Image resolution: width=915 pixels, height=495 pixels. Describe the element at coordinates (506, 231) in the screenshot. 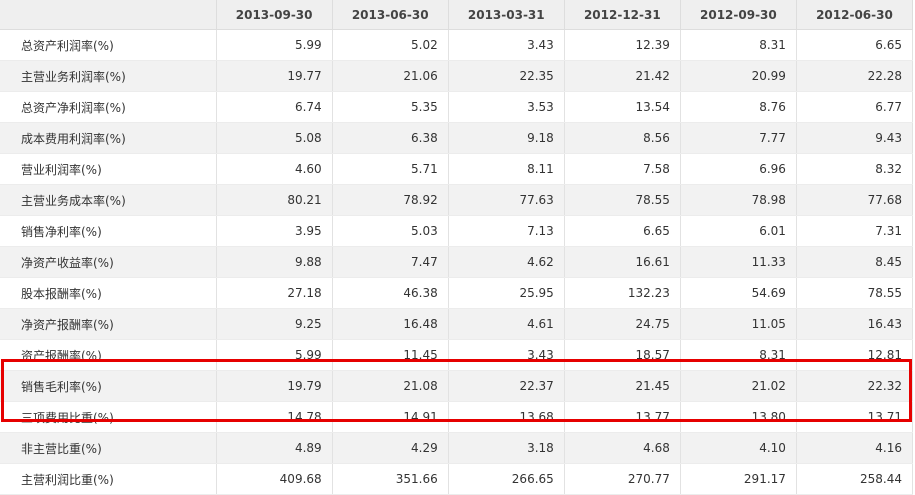

I see `table-cell: 7.13` at that location.